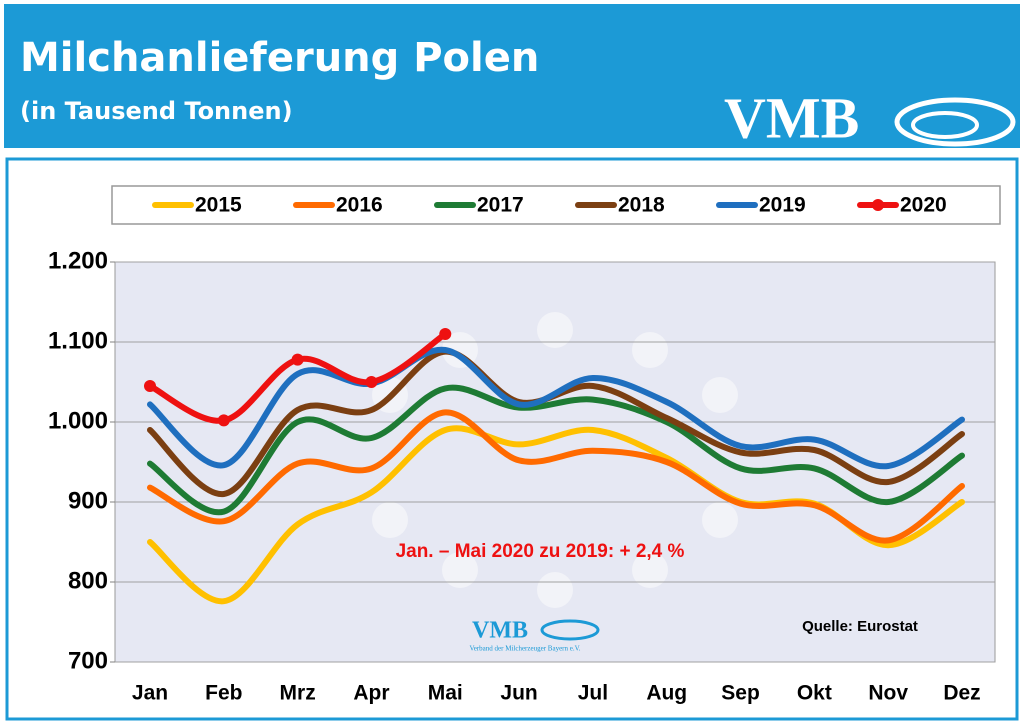  What do you see at coordinates (518, 693) in the screenshot?
I see `x-tick-label: Jun` at bounding box center [518, 693].